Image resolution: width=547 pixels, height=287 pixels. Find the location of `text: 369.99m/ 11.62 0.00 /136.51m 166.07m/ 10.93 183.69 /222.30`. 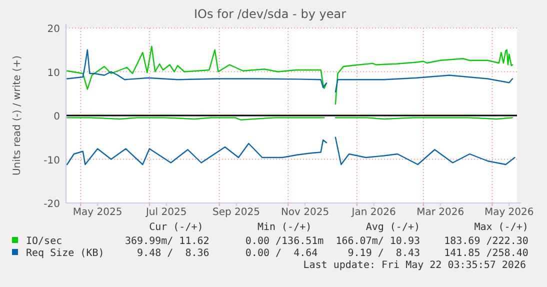

text: 369.99m/ 11.62 0.00 /136.51m 166.07m/ 10.93 183.69 /222.30 is located at coordinates (326, 241).